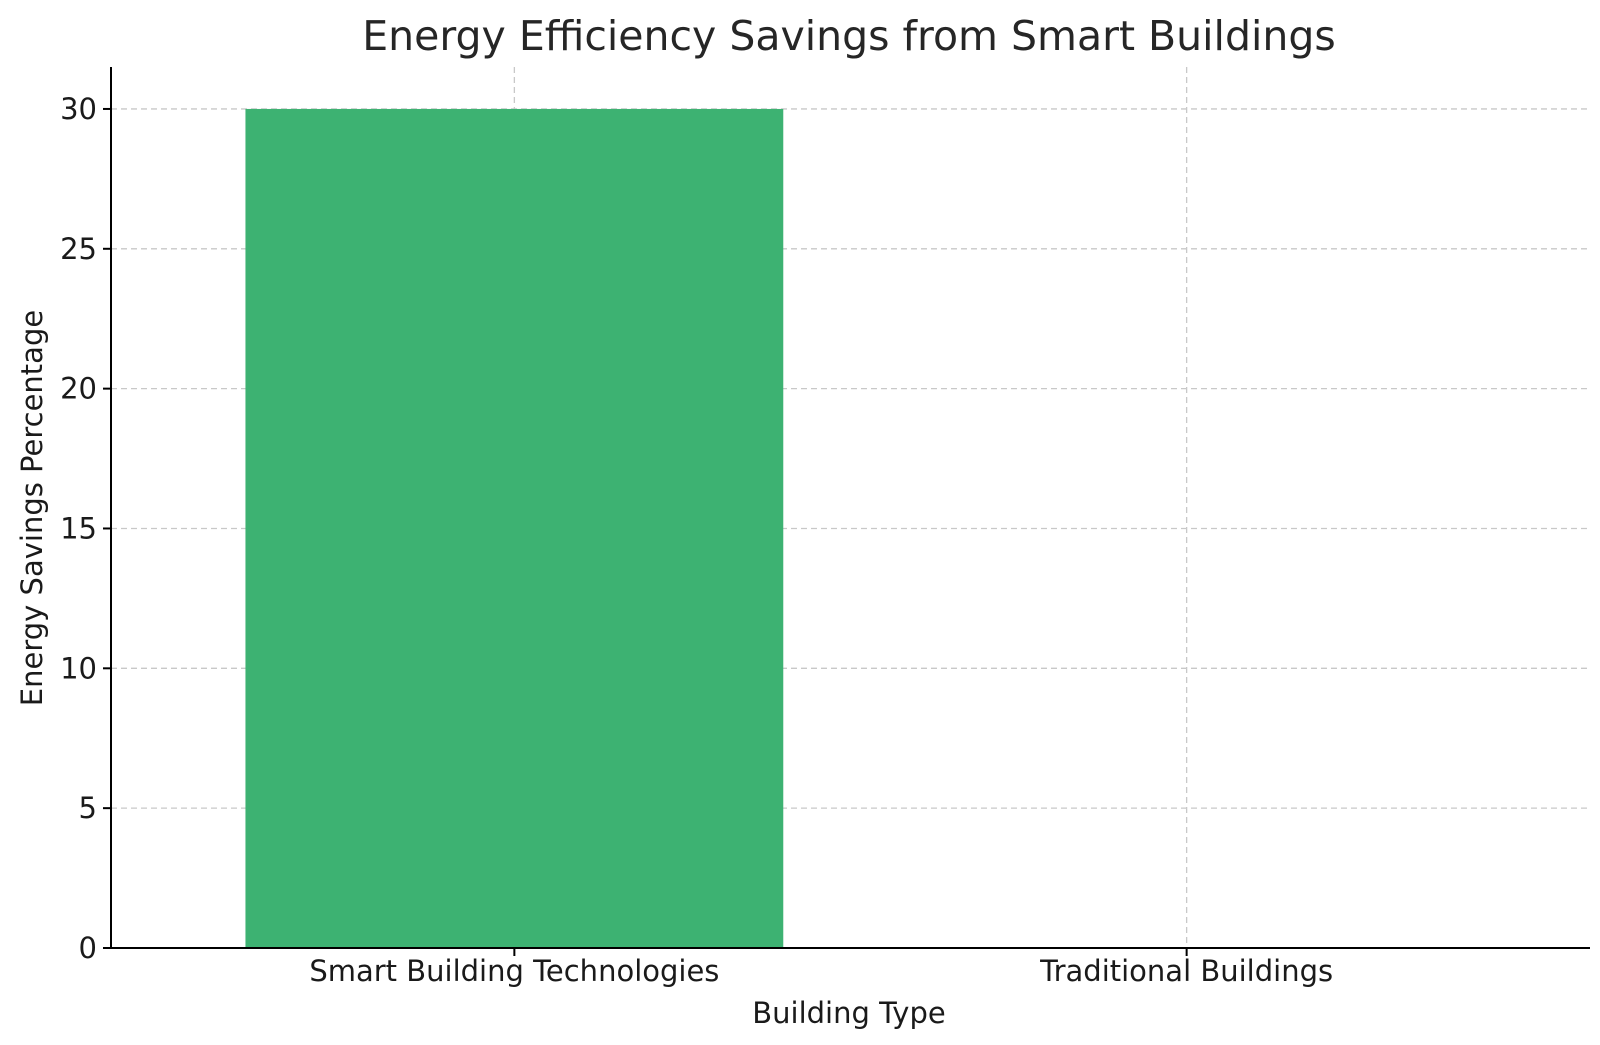 The image size is (1600, 1045). Describe the element at coordinates (78, 389) in the screenshot. I see `y-tick-label: 20` at that location.